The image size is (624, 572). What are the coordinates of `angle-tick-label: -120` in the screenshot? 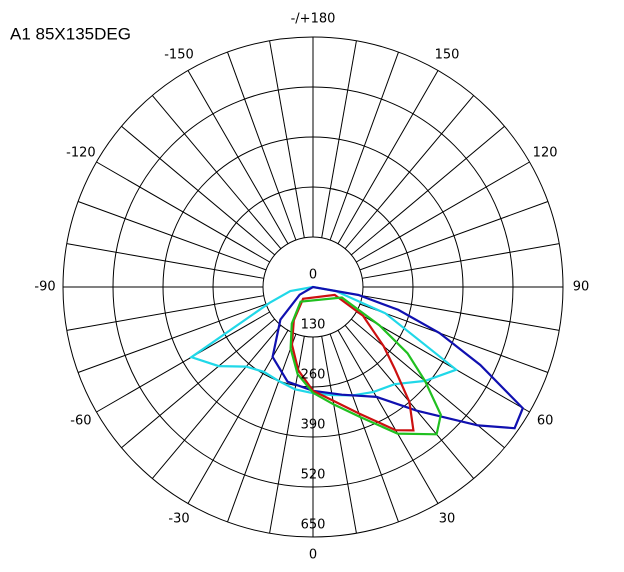 It's located at (81, 153).